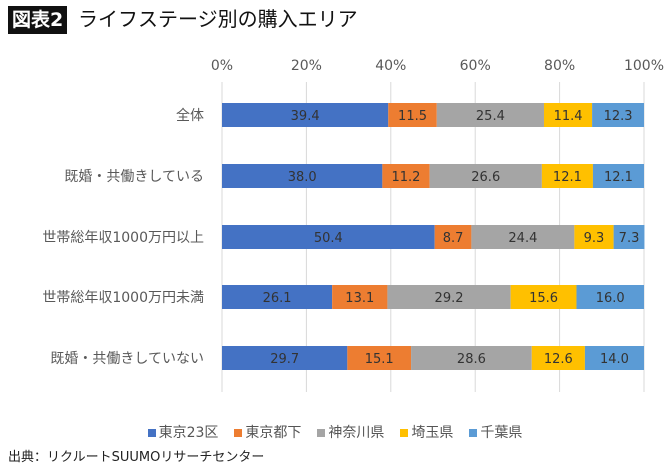 This screenshot has width=670, height=467. What do you see at coordinates (134, 177) in the screenshot?
I see `category-label: 既婚・共働きしている` at bounding box center [134, 177].